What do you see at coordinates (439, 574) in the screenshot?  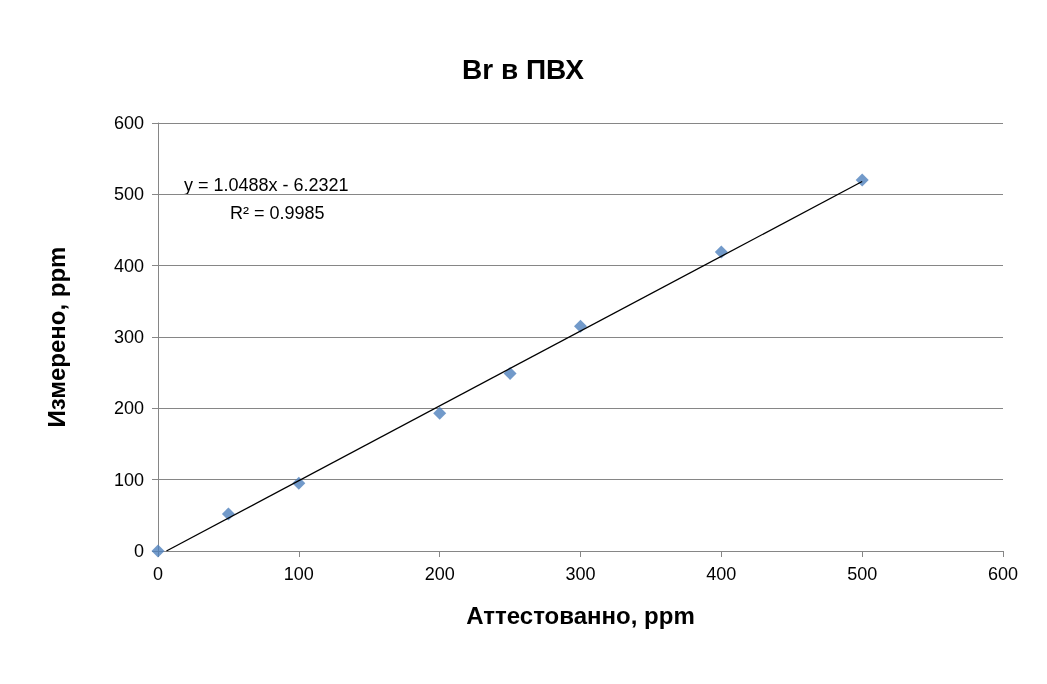 I see `x-tick-label: 200` at bounding box center [439, 574].